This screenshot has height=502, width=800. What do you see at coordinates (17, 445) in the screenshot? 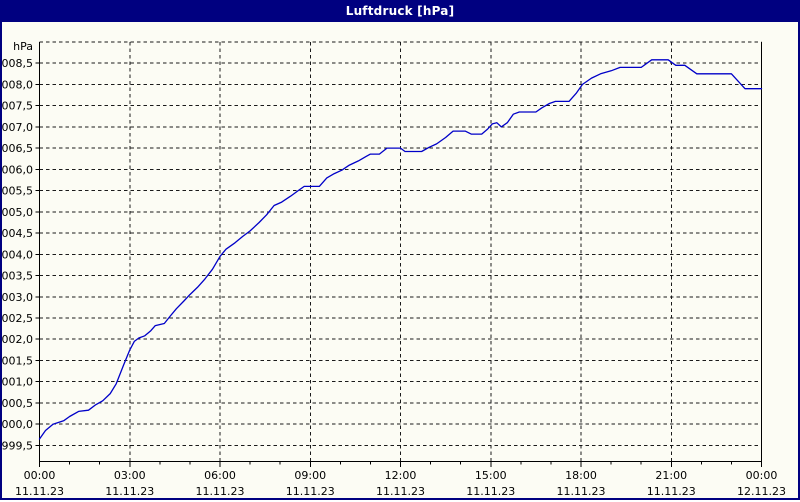
I see `y-axis-tick-label: 999,5` at bounding box center [17, 445].